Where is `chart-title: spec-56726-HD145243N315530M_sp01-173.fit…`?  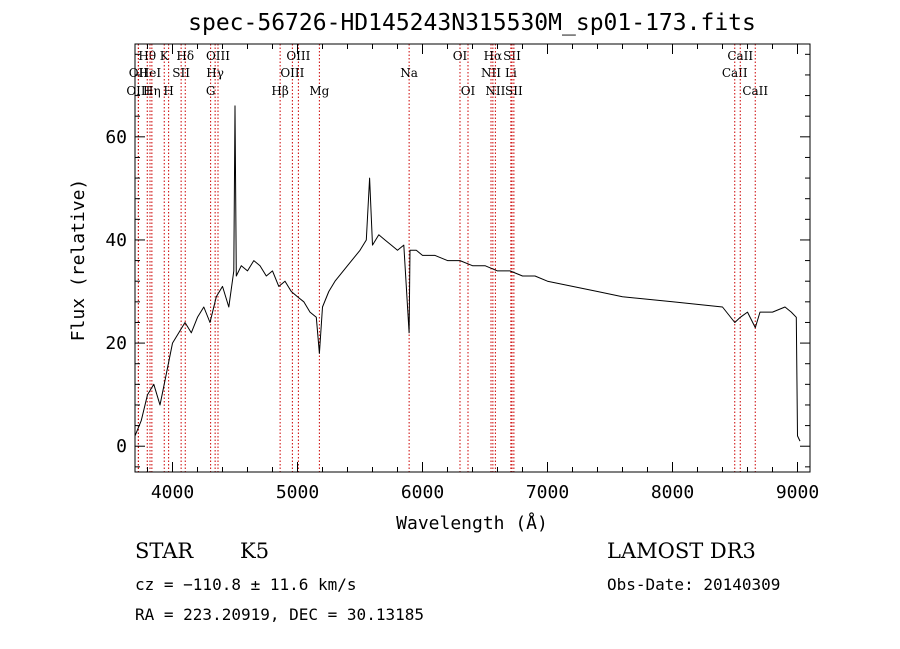
chart-title: spec-56726-HD145243N315530M_sp01-173.fit… is located at coordinates (472, 23).